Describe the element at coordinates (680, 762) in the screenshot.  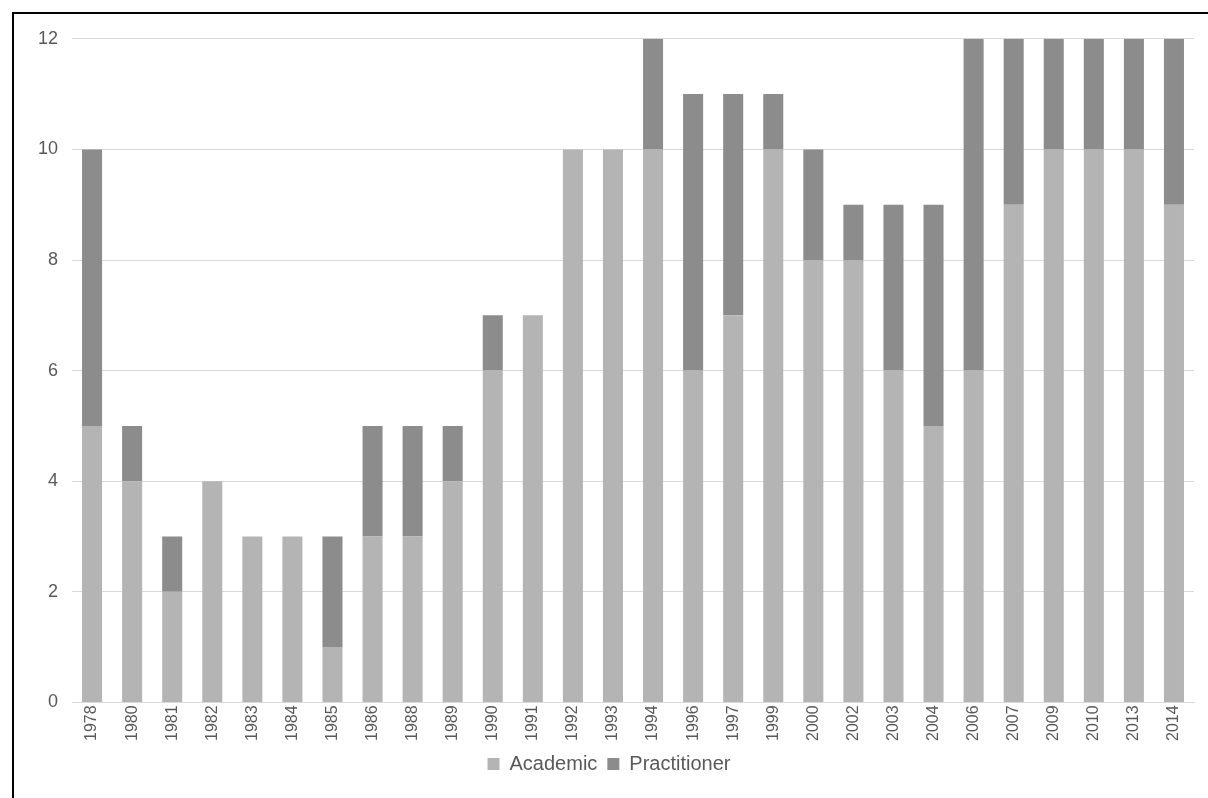
I see `legend-label: Practitioner` at that location.